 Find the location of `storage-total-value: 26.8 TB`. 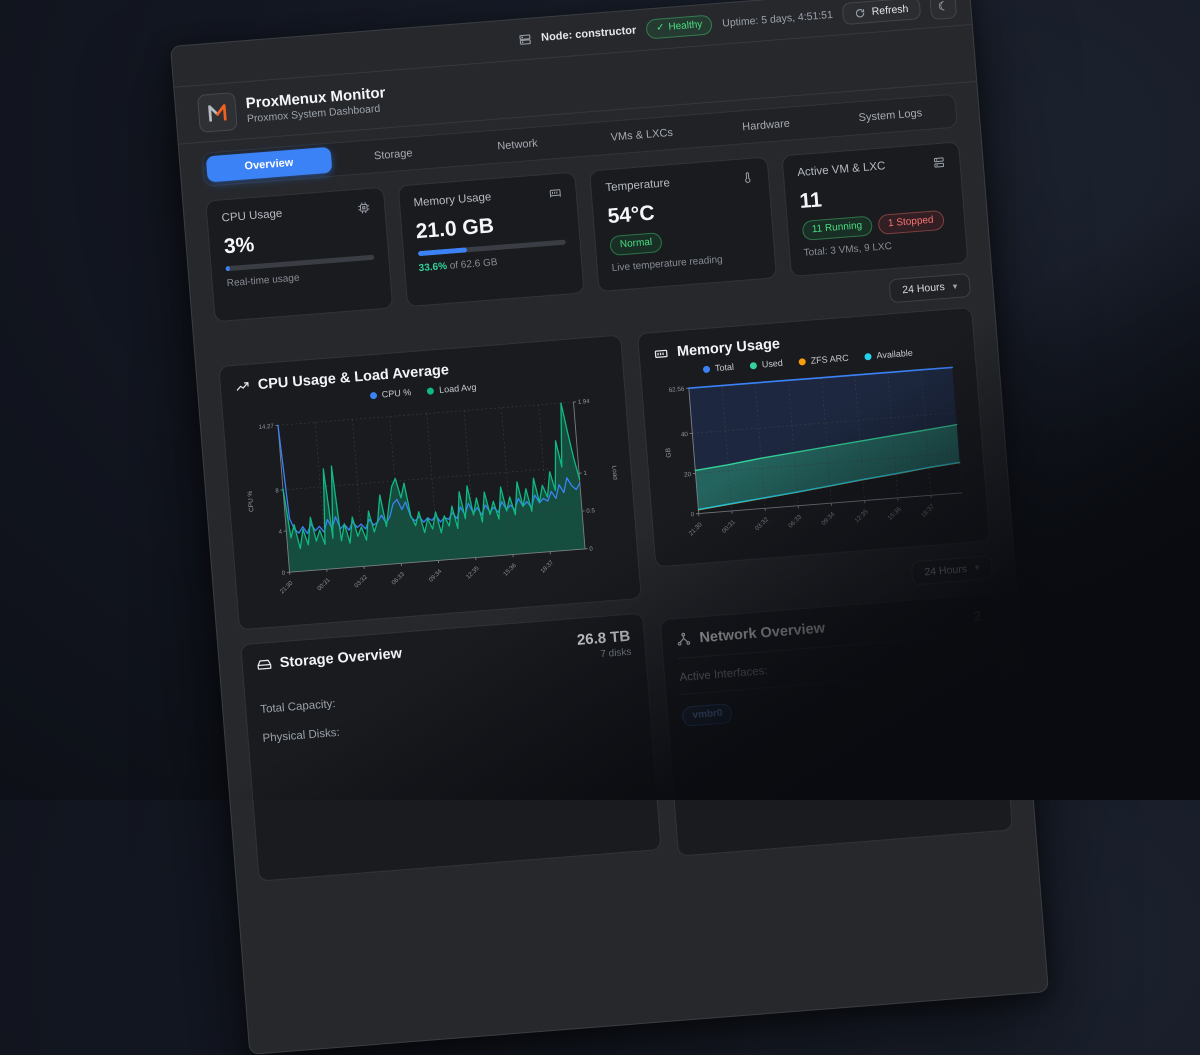

storage-total-value: 26.8 TB is located at coordinates (603, 638).